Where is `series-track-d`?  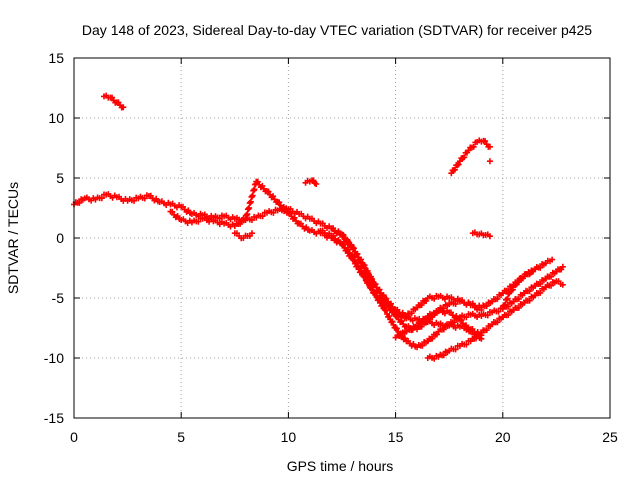 series-track-d is located at coordinates (406, 272).